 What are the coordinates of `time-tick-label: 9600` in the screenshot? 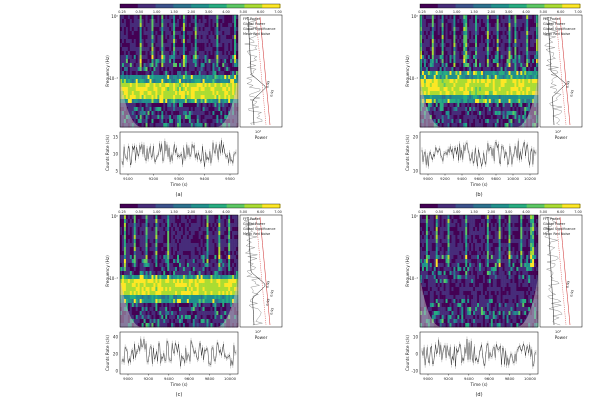 It's located at (479, 178).